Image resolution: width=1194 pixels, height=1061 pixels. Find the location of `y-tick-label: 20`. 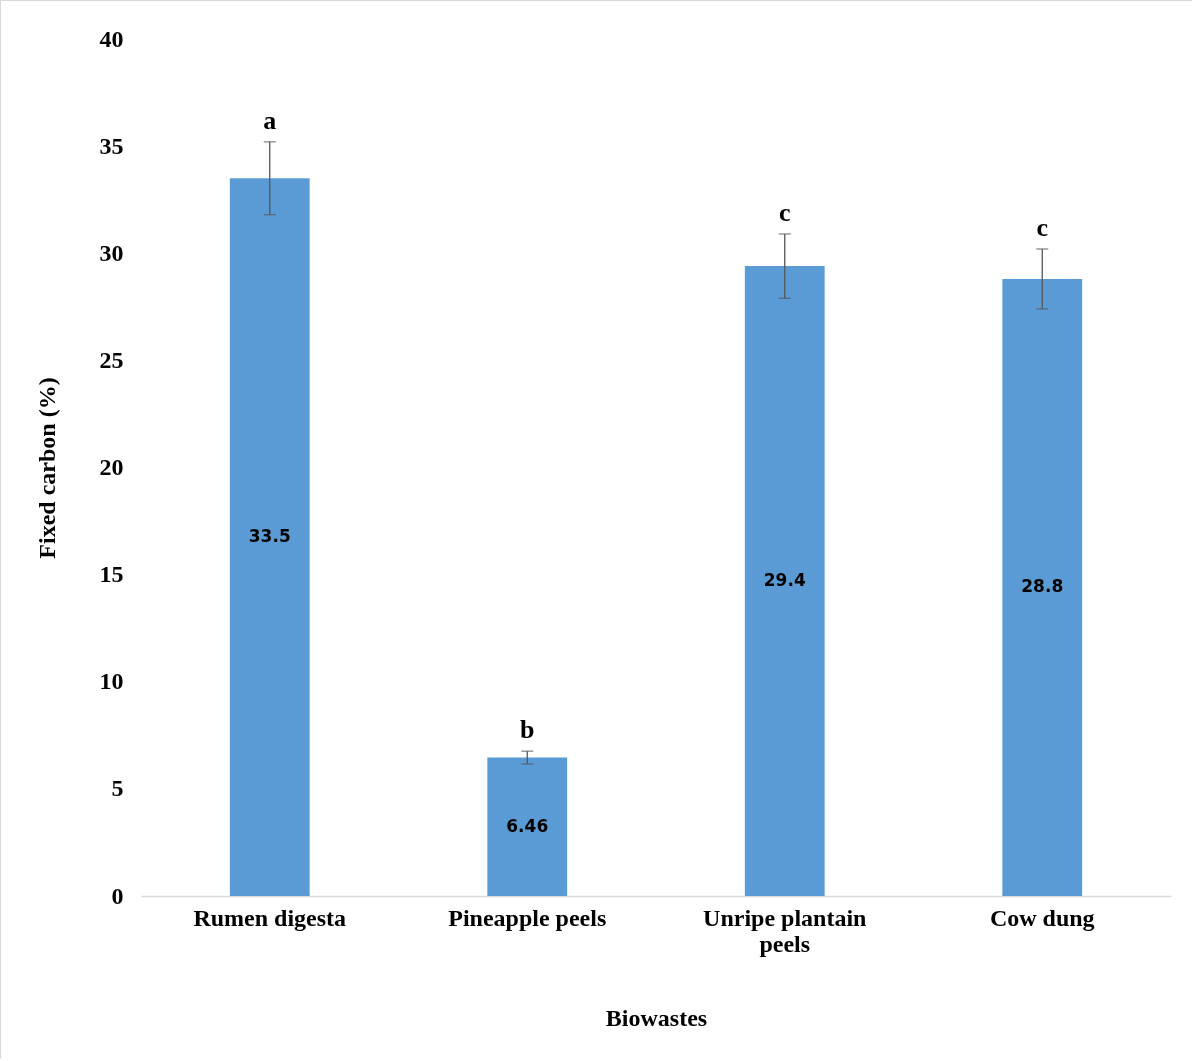

y-tick-label: 20 is located at coordinates (111, 467).